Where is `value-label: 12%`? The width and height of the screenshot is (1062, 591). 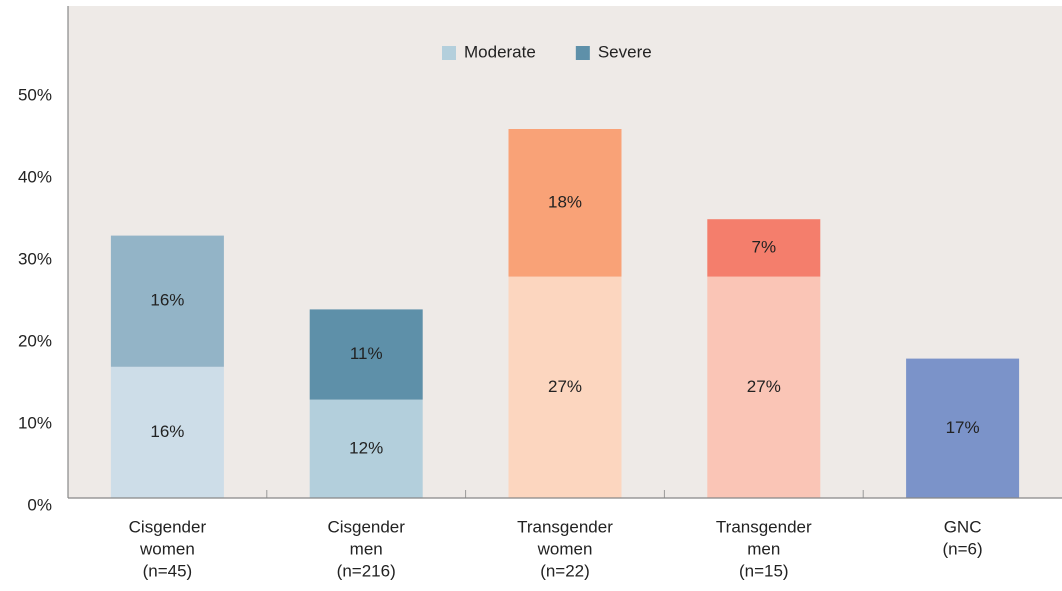
value-label: 12% is located at coordinates (366, 447).